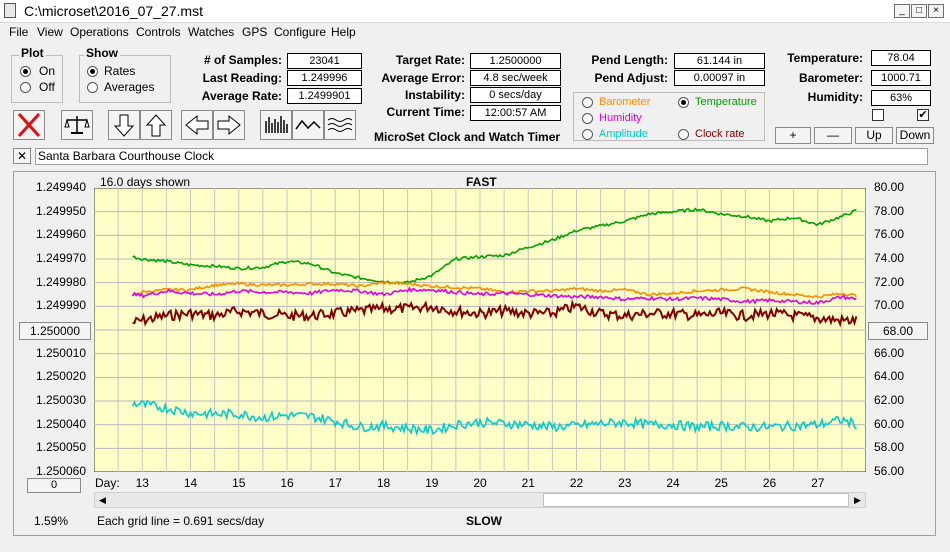  What do you see at coordinates (129, 87) in the screenshot?
I see `show-averages-label: Averages` at bounding box center [129, 87].